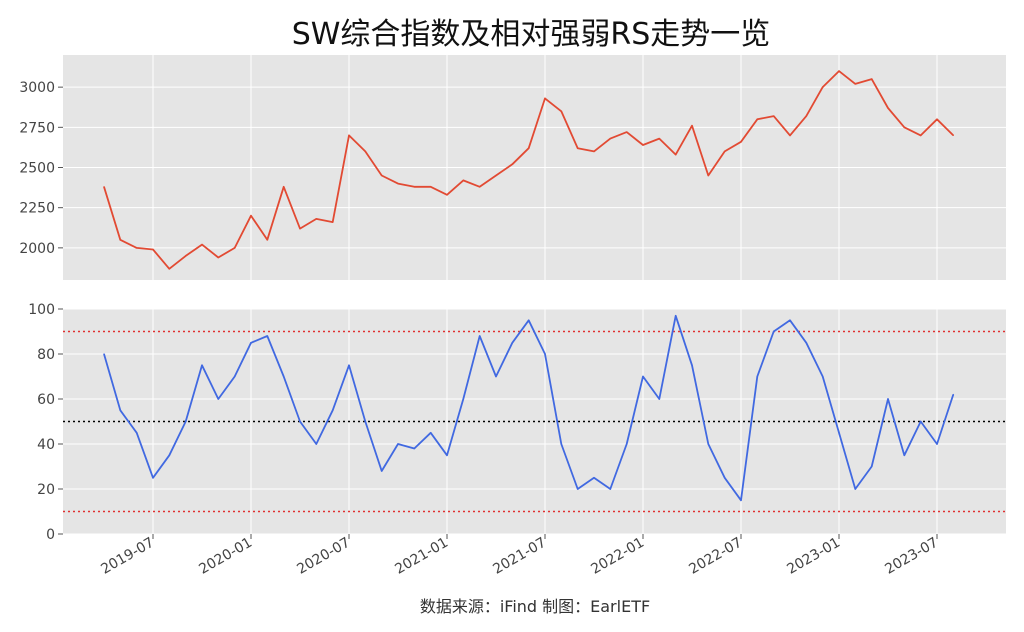  I want to click on y-tick-label: 2500, so click(37, 169).